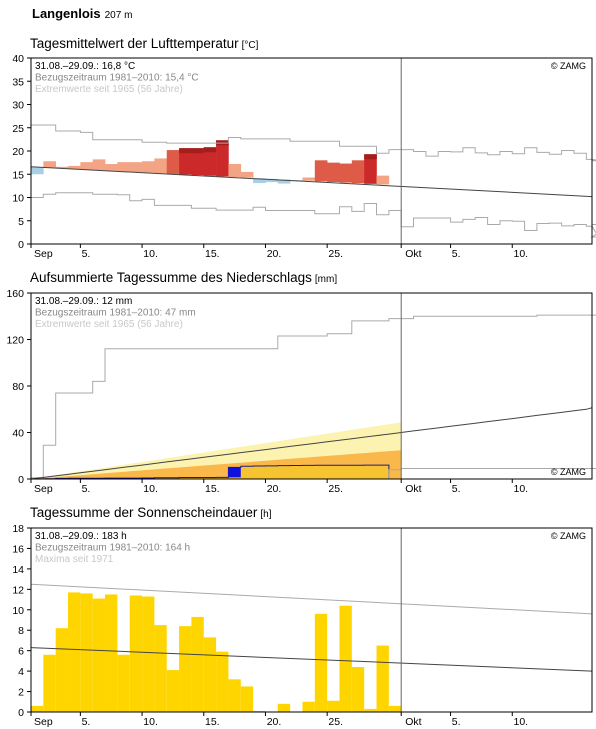 This screenshot has height=729, width=596. I want to click on sun-ytick-label: 4, so click(21, 672).